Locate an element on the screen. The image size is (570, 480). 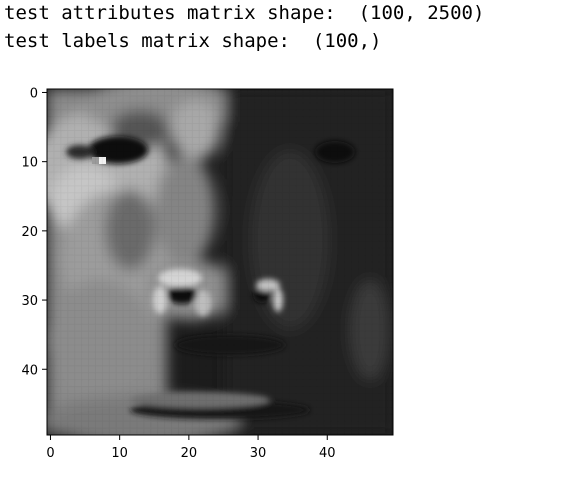
y-tick-label: 40 is located at coordinates (29, 370).